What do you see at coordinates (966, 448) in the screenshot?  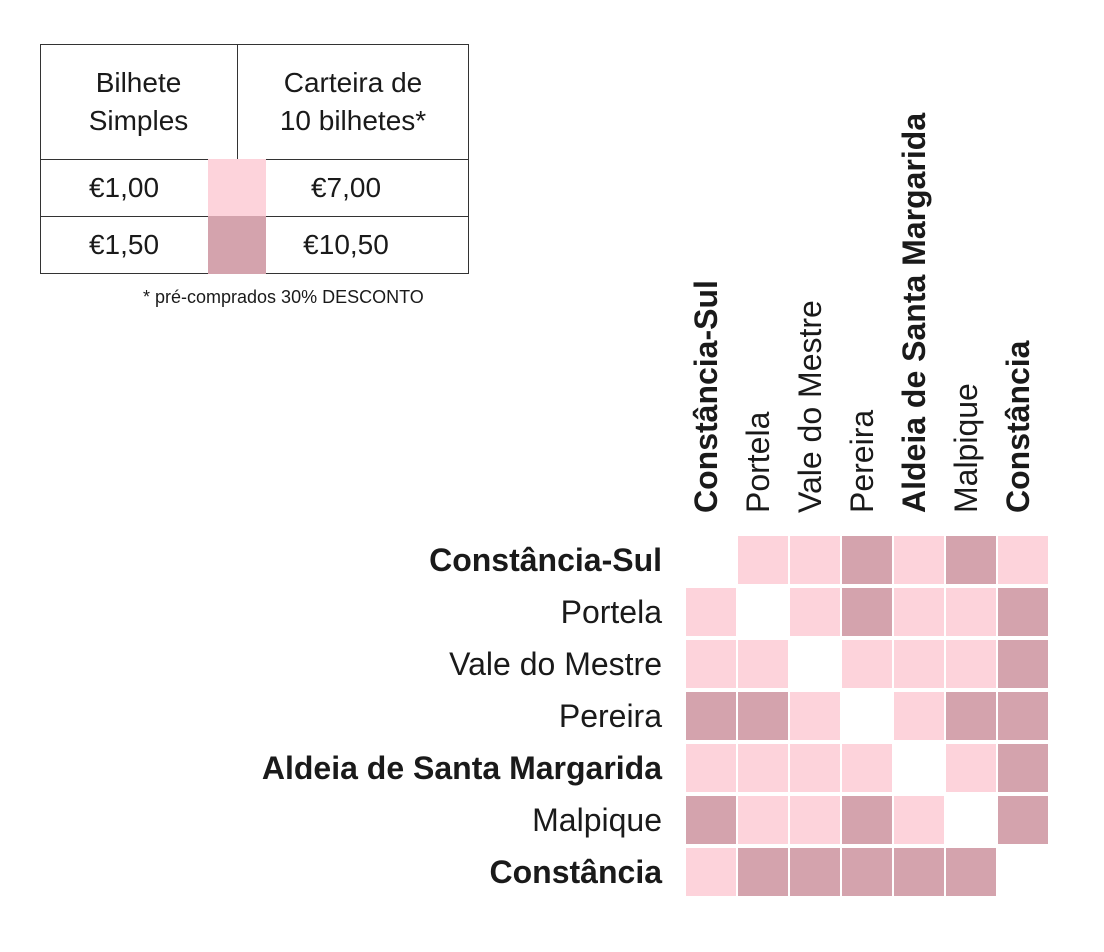 I see `column-label-malpique: Malpique` at bounding box center [966, 448].